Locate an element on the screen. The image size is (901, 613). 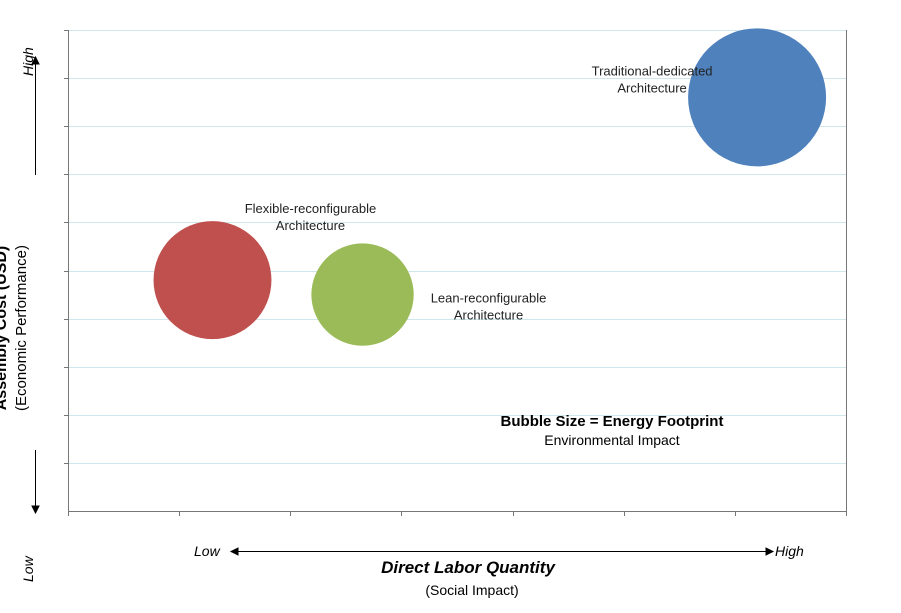
x-axis-title: Direct Labor Quantity is located at coordinates (468, 567).